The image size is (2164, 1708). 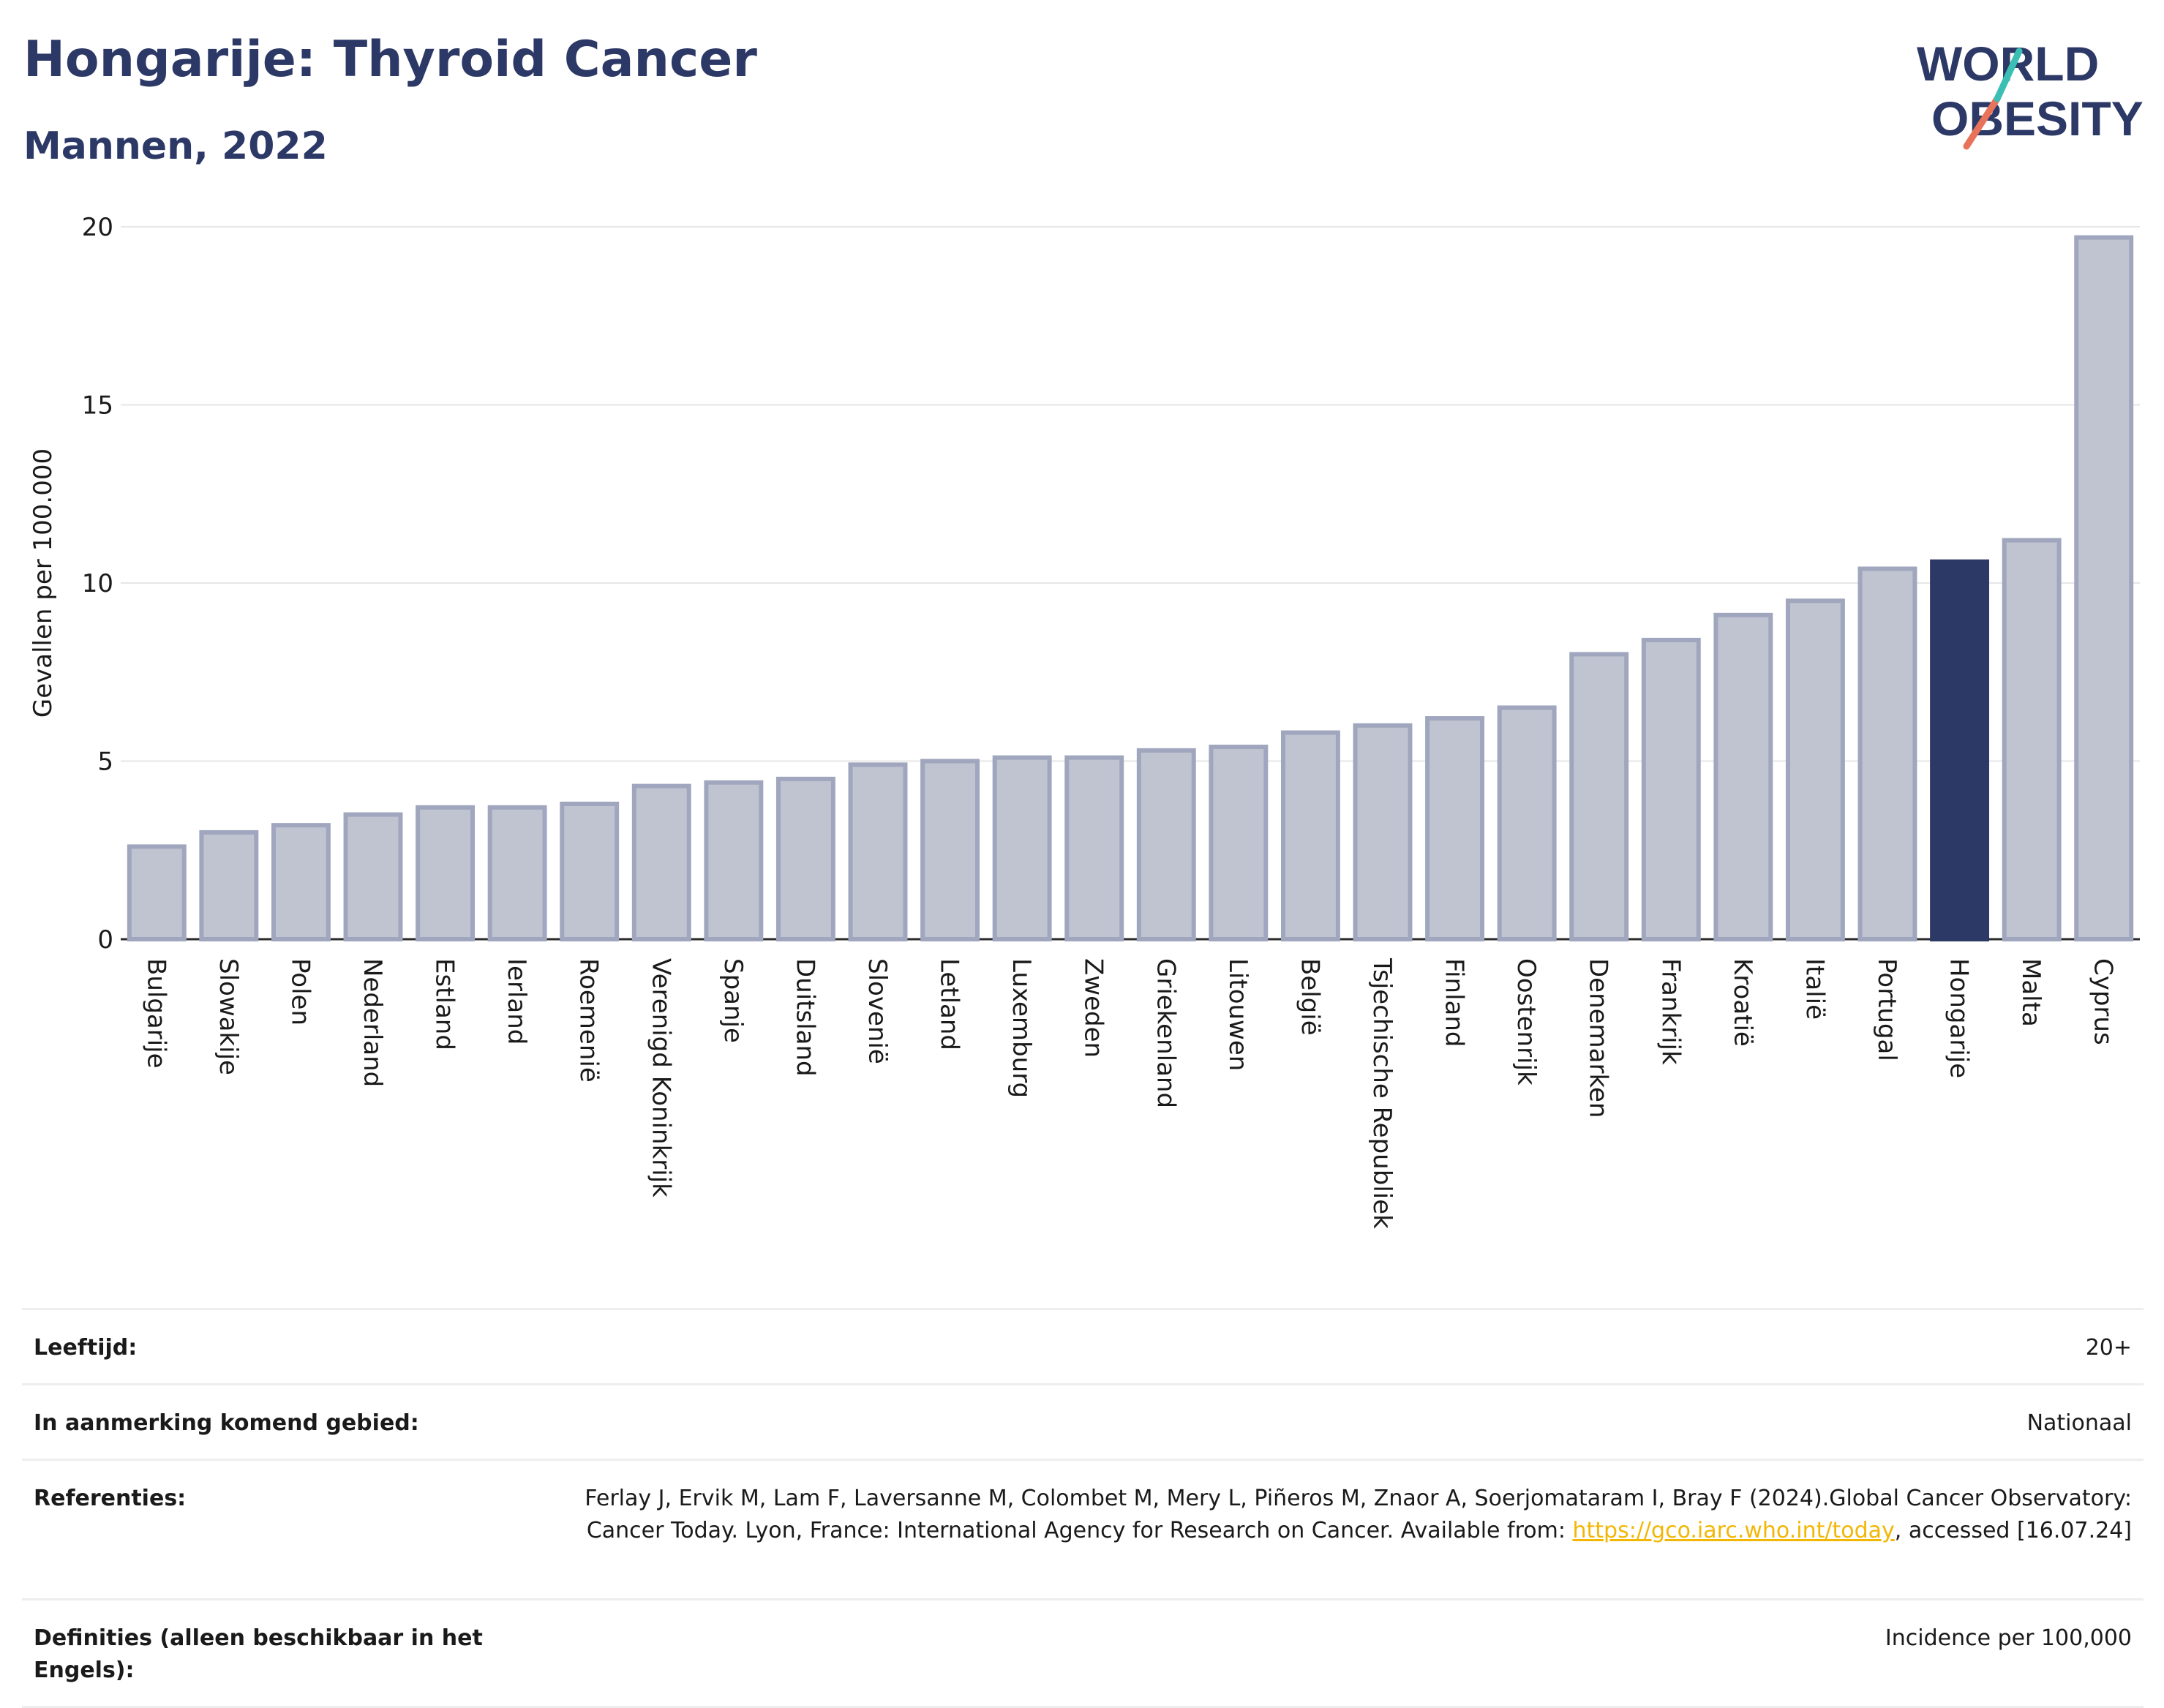 I want to click on y-tick-label: 10, so click(x=97, y=583).